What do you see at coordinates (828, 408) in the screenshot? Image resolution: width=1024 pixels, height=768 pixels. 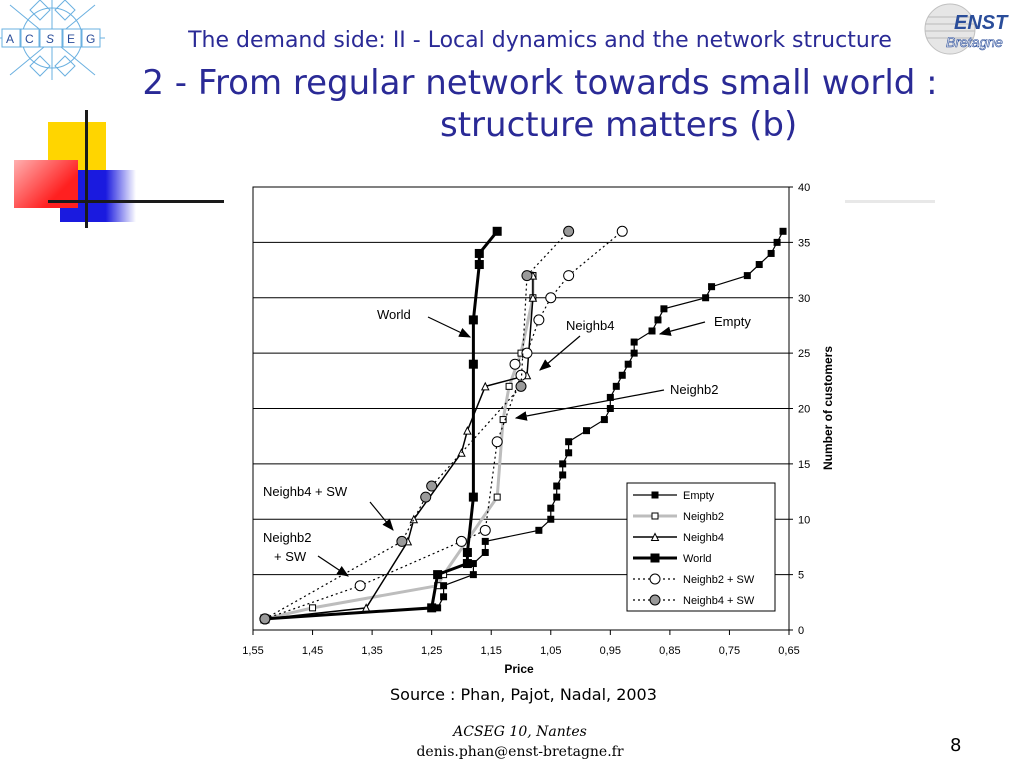 I see `y-axis-label: Number of customers` at bounding box center [828, 408].